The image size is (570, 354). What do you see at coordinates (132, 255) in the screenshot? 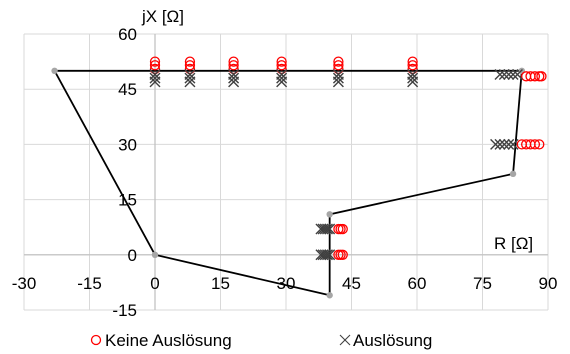
I see `y-tick-label: 0` at bounding box center [132, 255].